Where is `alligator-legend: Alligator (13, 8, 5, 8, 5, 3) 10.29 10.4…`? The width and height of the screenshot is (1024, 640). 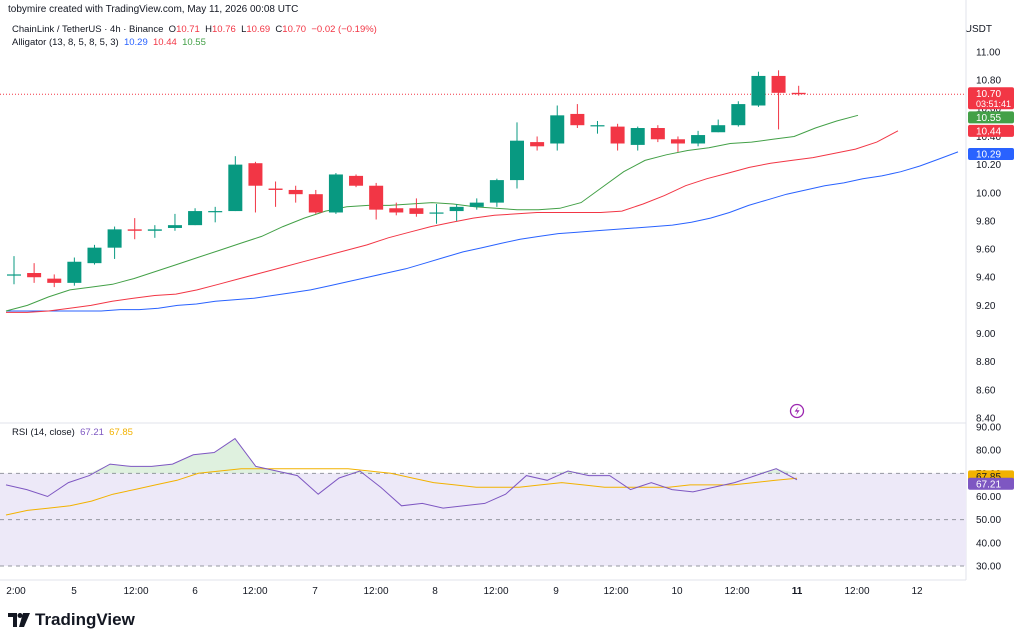
alligator-legend: Alligator (13, 8, 5, 8, 5, 3) 10.29 10.4… is located at coordinates (109, 42).